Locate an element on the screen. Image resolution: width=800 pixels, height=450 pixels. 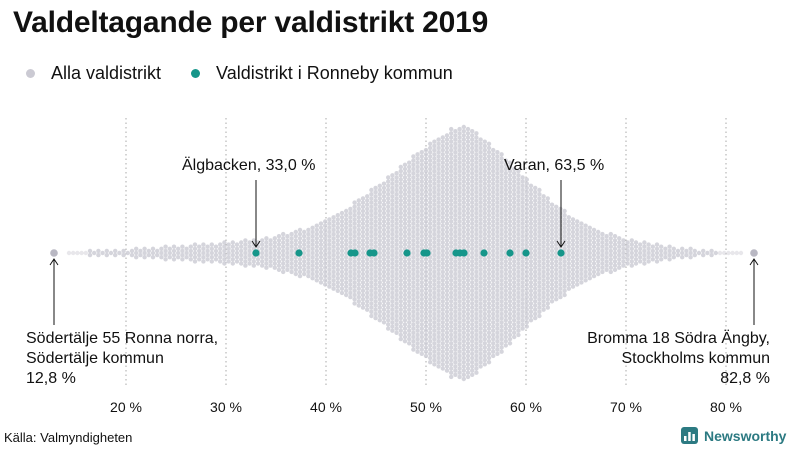
brand-logo: Newsworthy is located at coordinates (733, 435).